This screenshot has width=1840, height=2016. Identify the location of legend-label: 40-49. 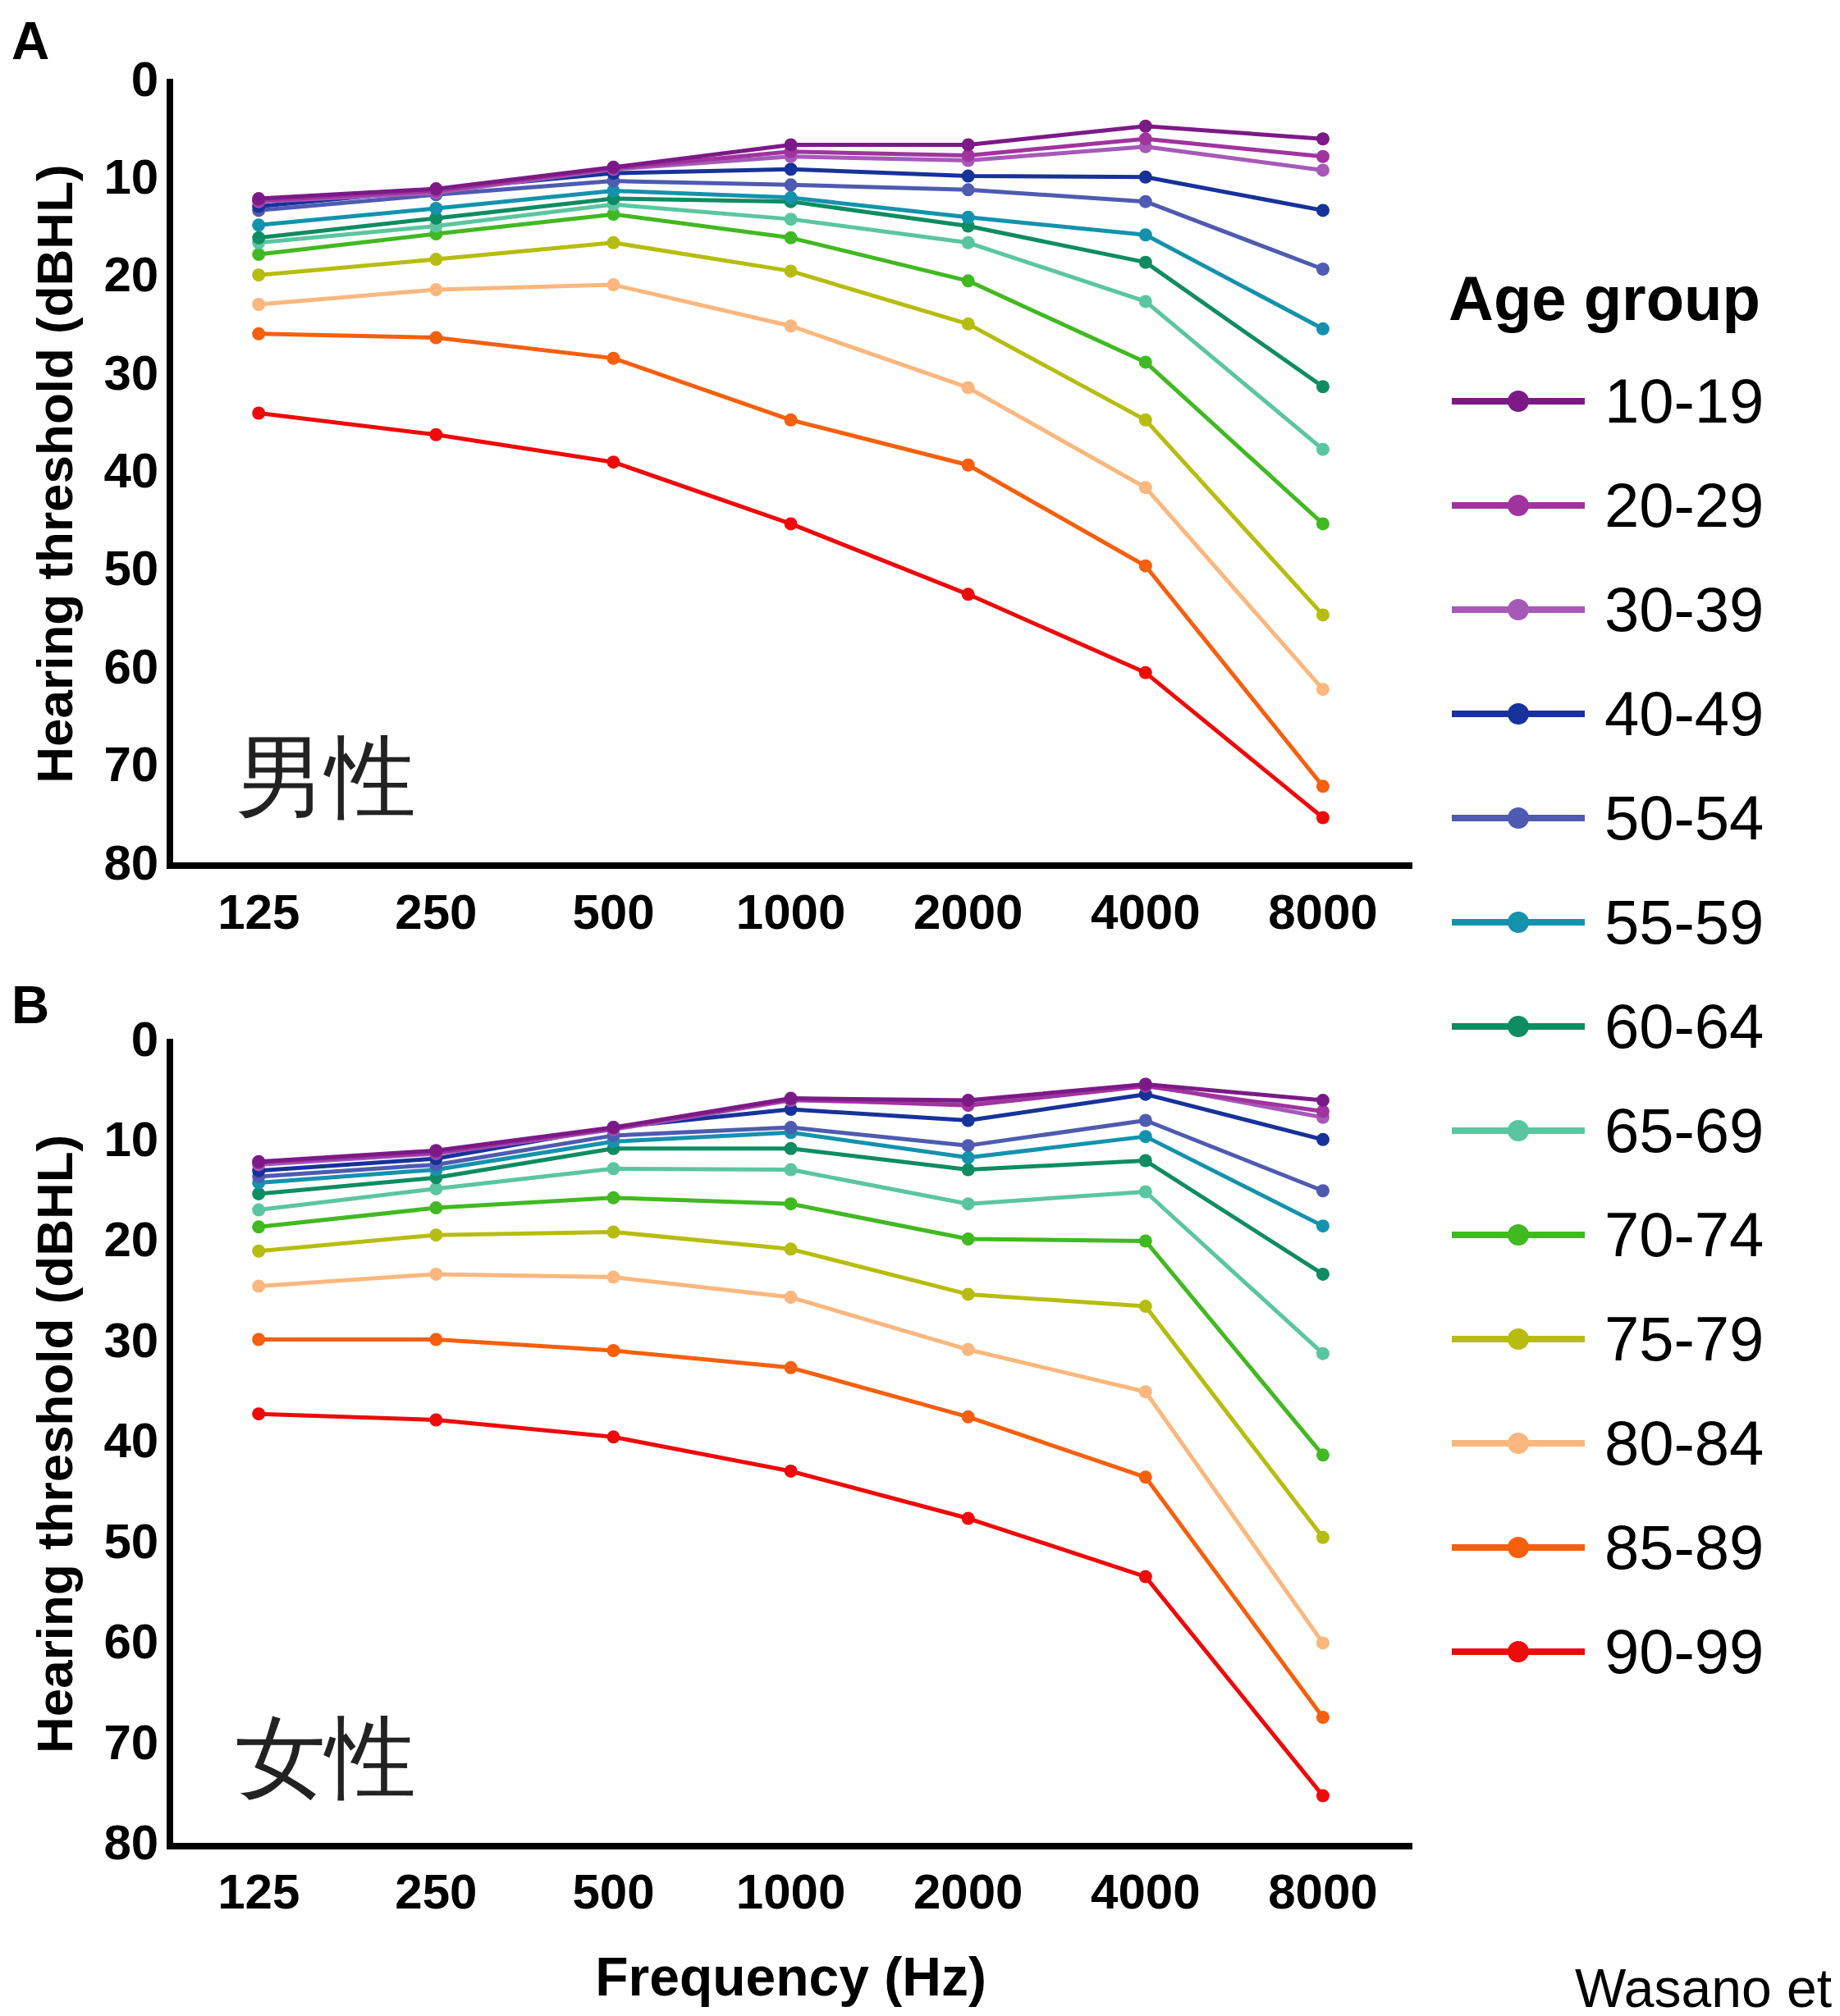
(1684, 713).